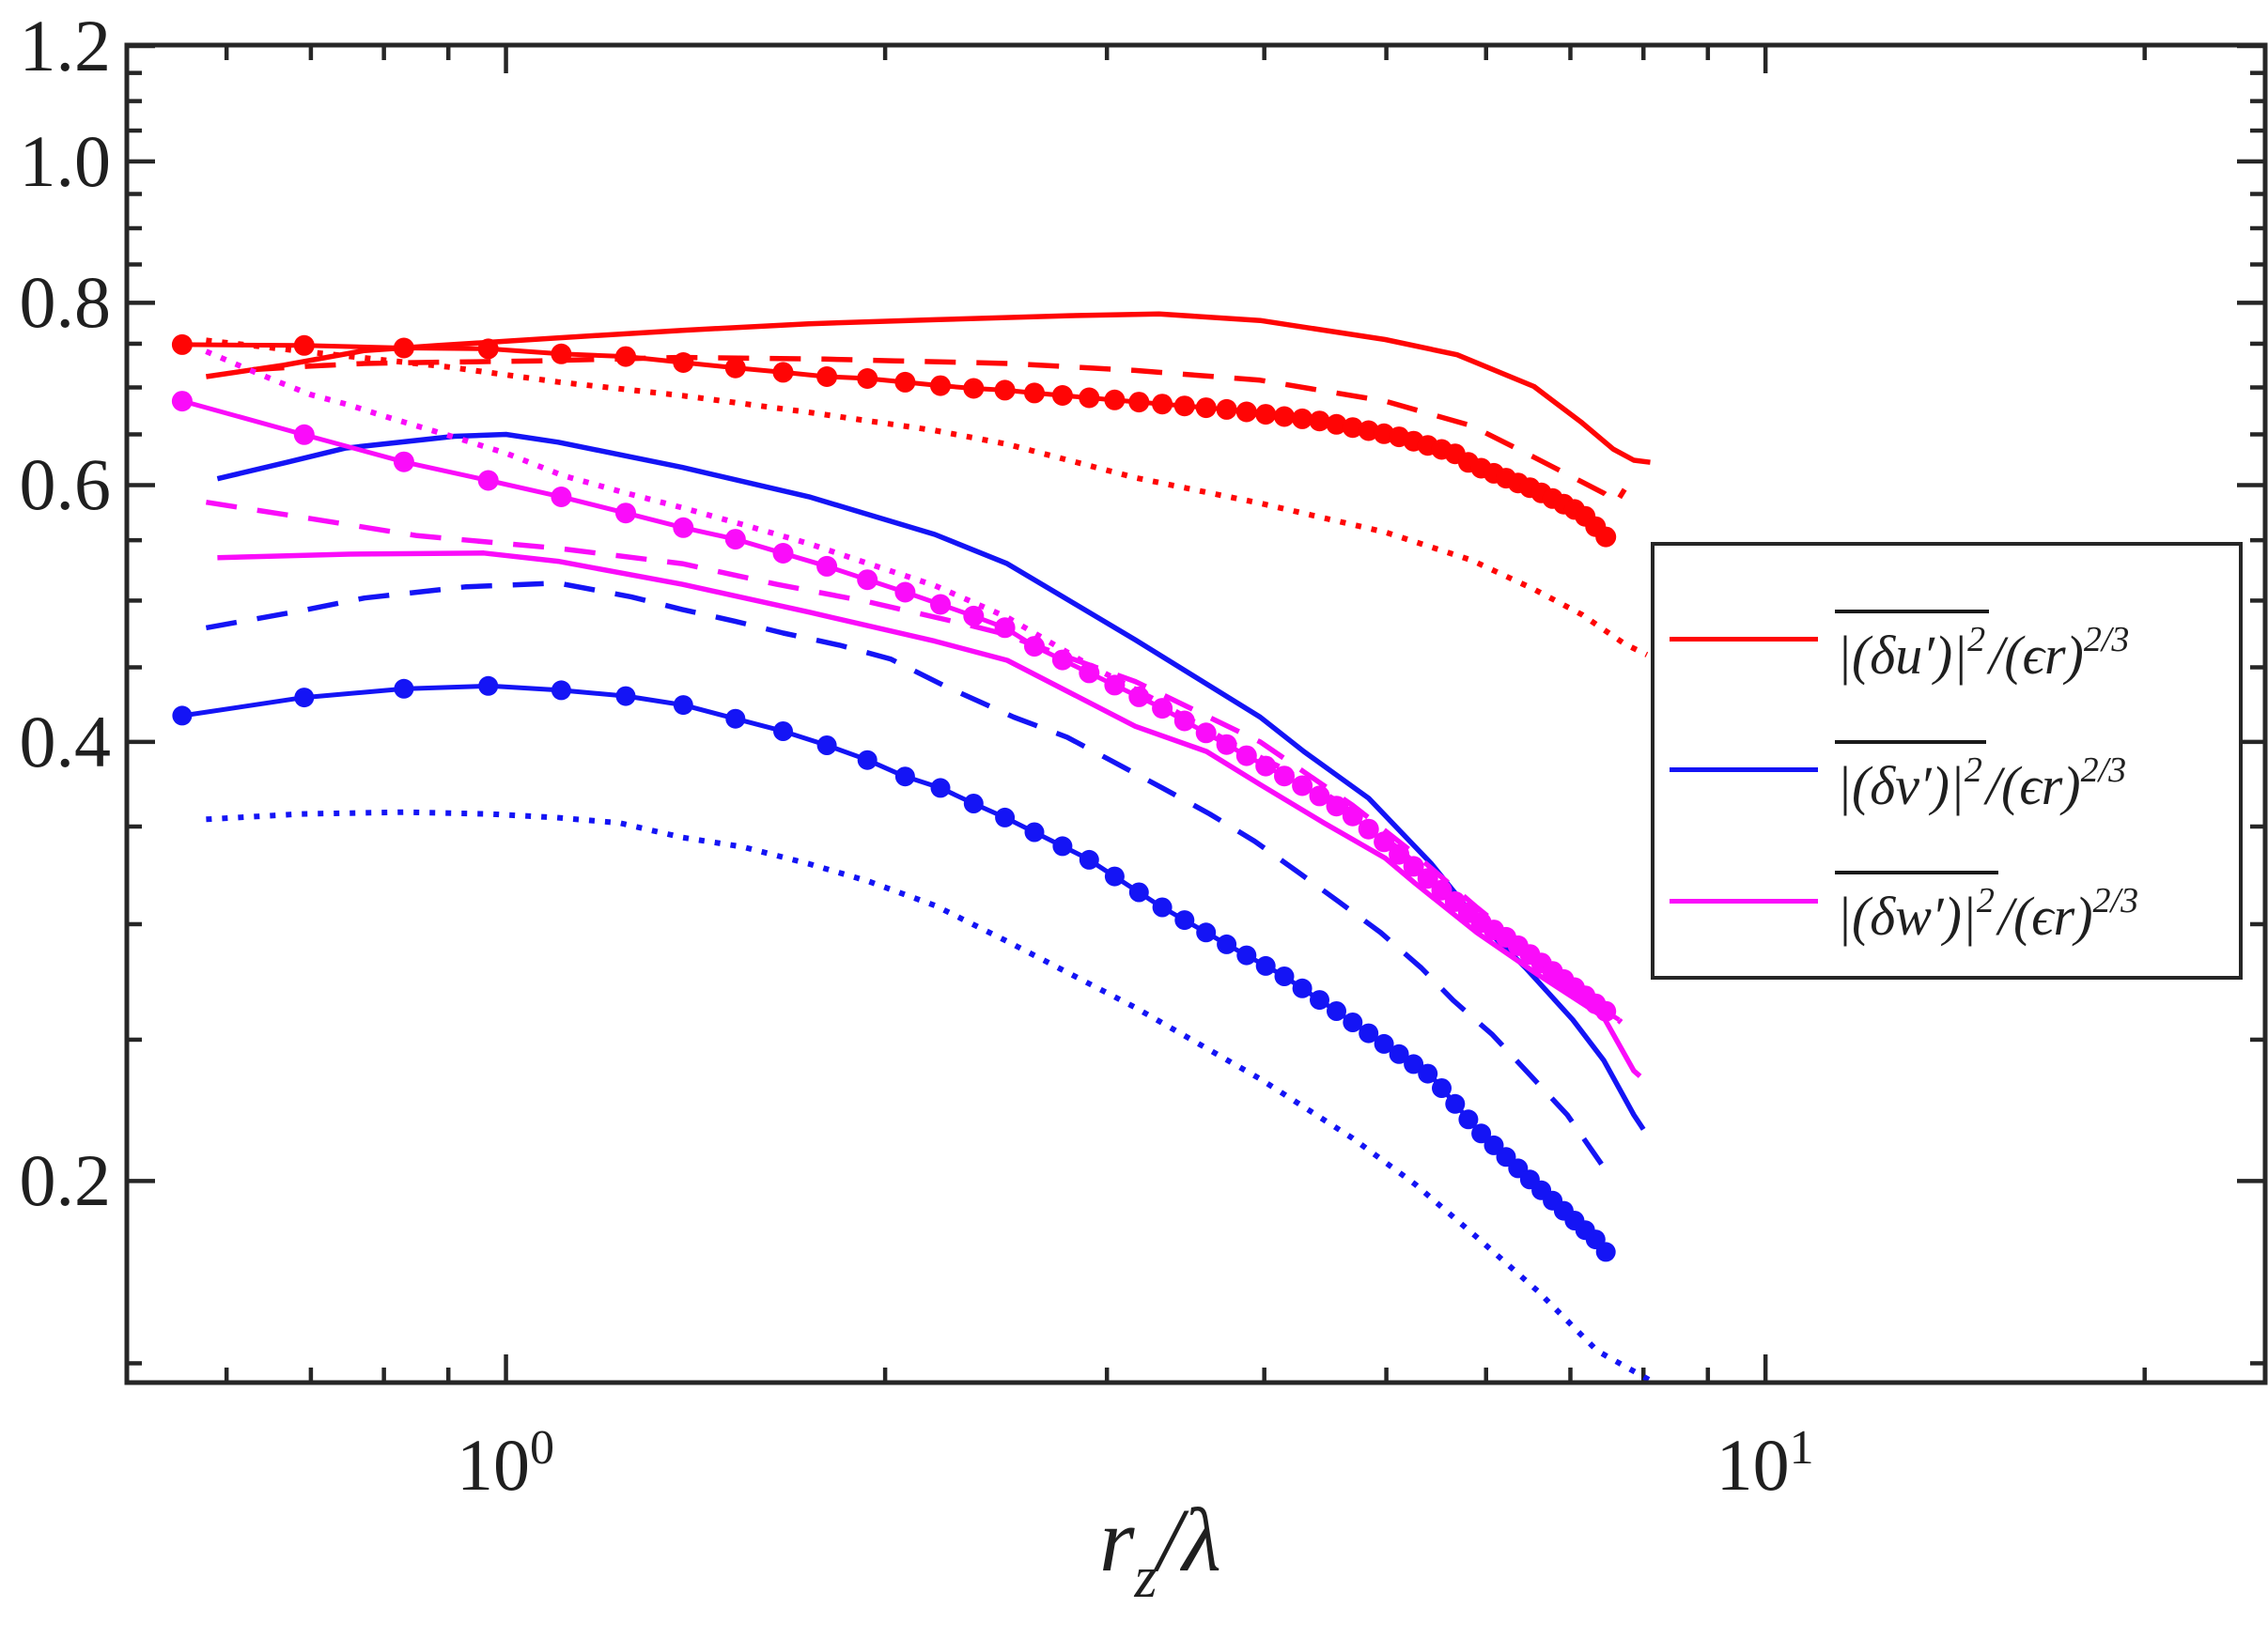 The height and width of the screenshot is (1639, 2268). I want to click on x-tick-label-10e0: 10⁰, so click(506, 1463).